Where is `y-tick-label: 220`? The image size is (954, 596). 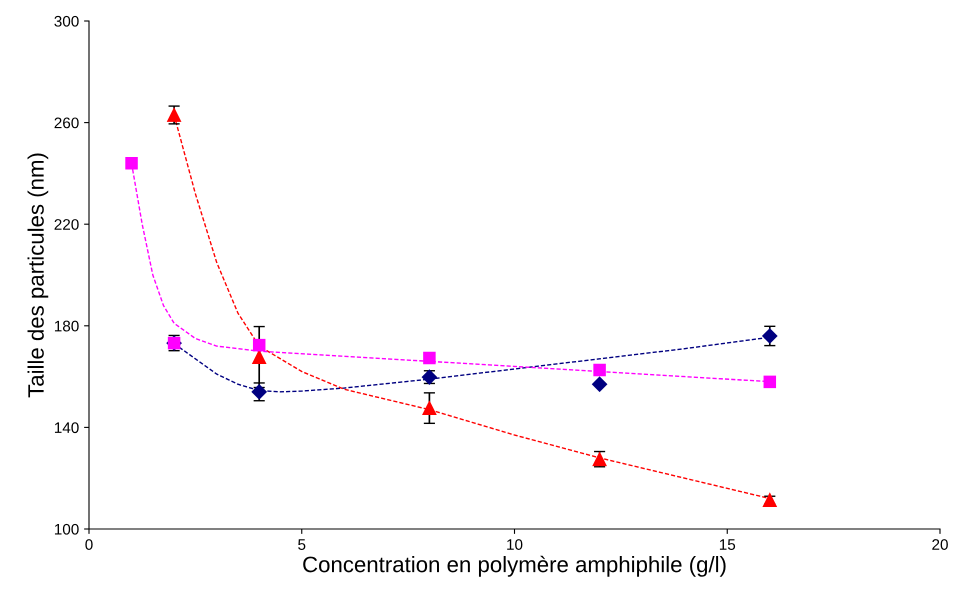
y-tick-label: 220 is located at coordinates (66, 224).